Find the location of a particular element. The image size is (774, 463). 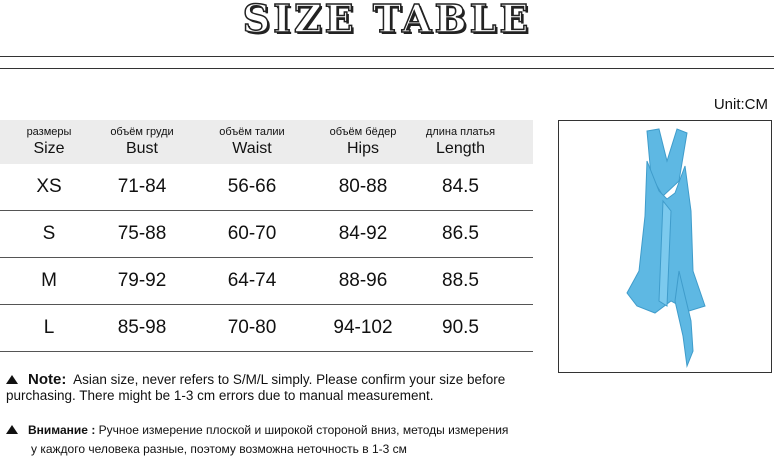

header-en: Size is located at coordinates (49, 148).